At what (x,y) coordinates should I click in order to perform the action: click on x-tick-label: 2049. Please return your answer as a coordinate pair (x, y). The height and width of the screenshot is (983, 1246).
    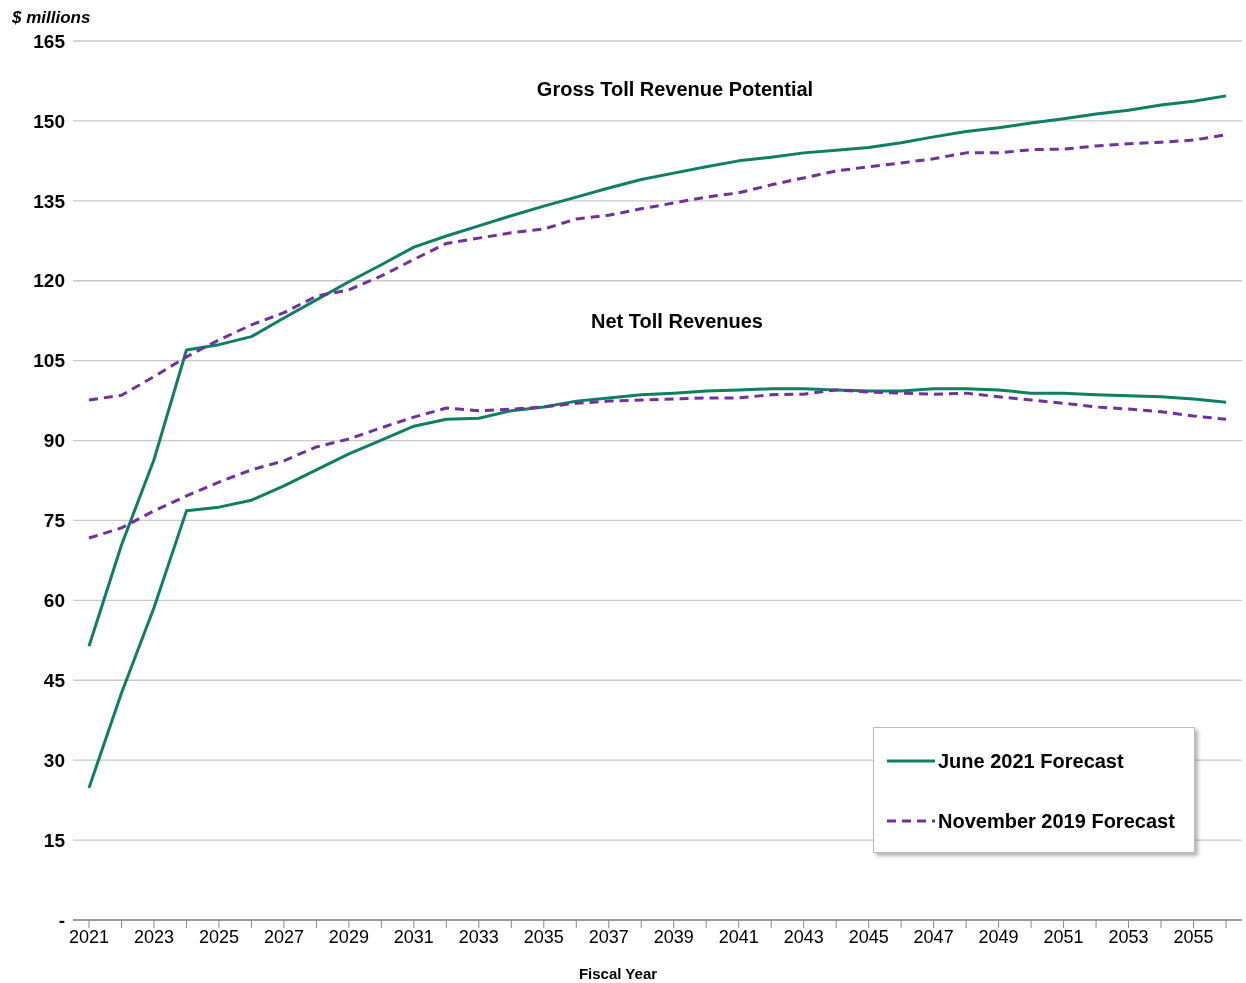
    Looking at the image, I should click on (998, 936).